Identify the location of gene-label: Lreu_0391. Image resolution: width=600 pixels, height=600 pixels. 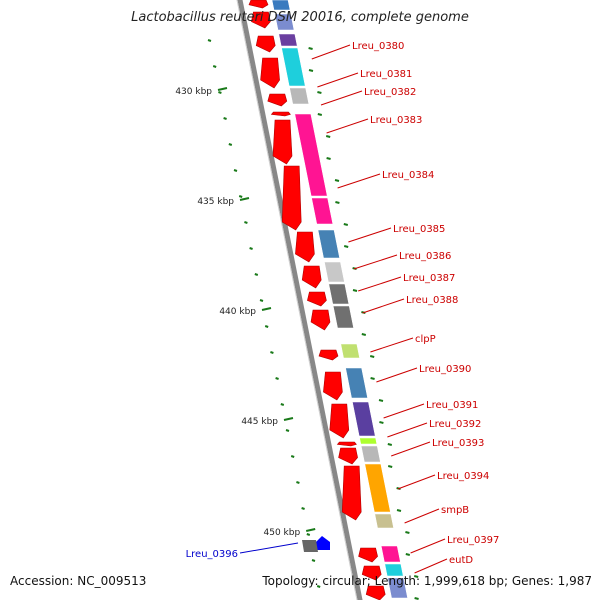
(452, 405).